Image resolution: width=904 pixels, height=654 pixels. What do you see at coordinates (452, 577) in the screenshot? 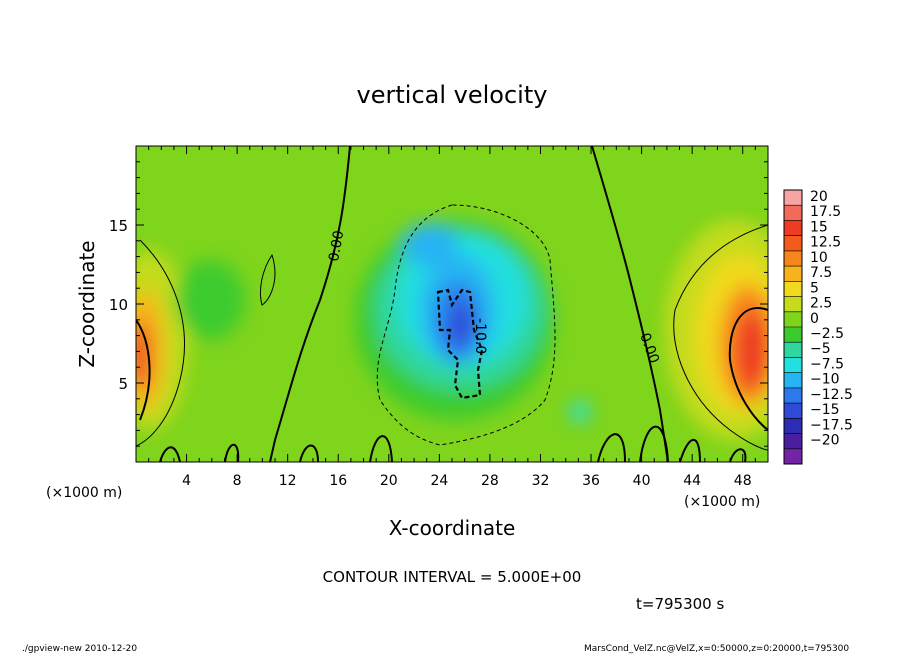
I see `contour-interval: CONTOUR INTERVAL = 5.000E+00` at bounding box center [452, 577].